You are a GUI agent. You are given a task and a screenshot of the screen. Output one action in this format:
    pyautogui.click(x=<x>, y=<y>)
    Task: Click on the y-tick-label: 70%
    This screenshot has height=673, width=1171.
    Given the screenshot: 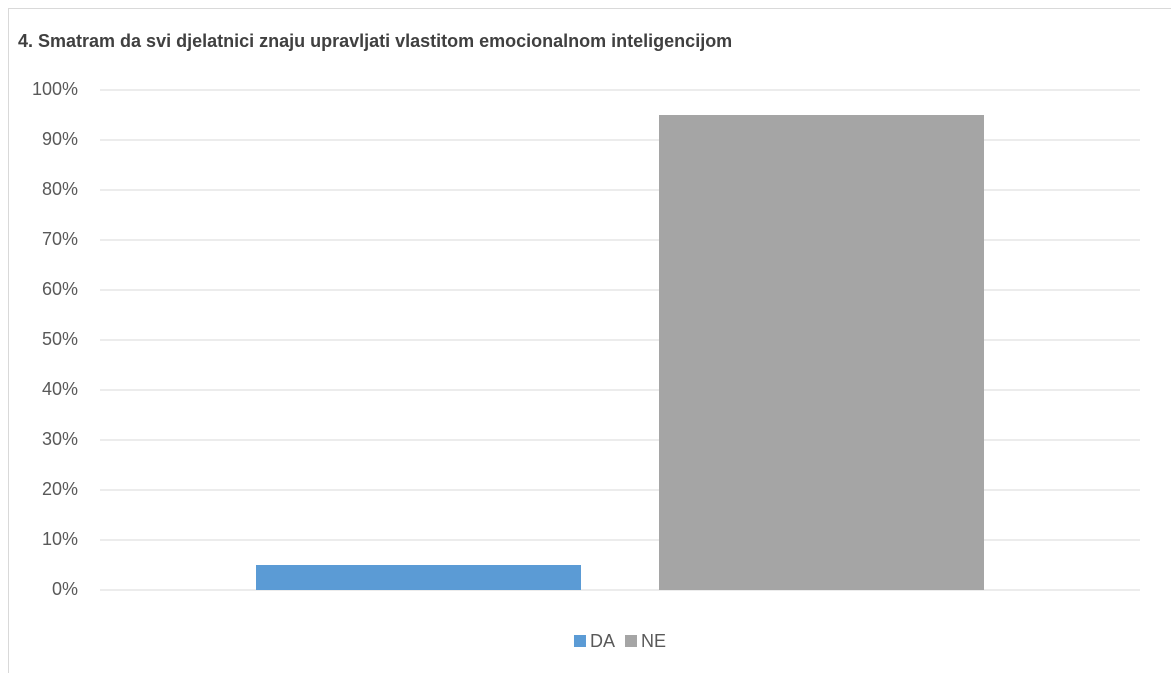 What is the action you would take?
    pyautogui.click(x=60, y=239)
    